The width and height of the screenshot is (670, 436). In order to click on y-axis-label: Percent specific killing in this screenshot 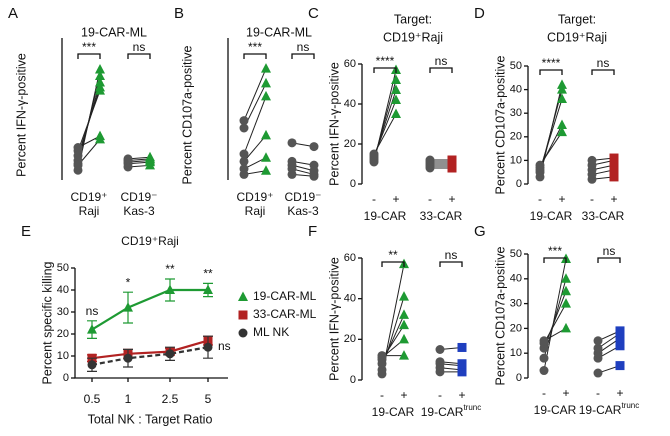, I will do `click(47, 322)`.